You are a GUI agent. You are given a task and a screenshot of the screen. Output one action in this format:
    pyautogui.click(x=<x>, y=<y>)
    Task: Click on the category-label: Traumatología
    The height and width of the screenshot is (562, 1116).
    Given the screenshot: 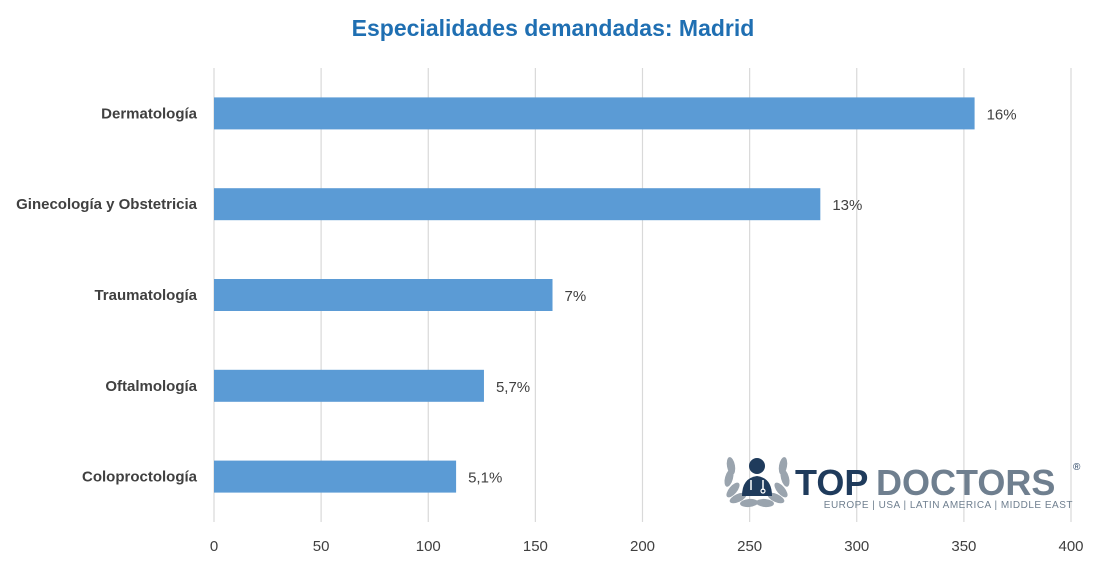 What is the action you would take?
    pyautogui.click(x=145, y=295)
    